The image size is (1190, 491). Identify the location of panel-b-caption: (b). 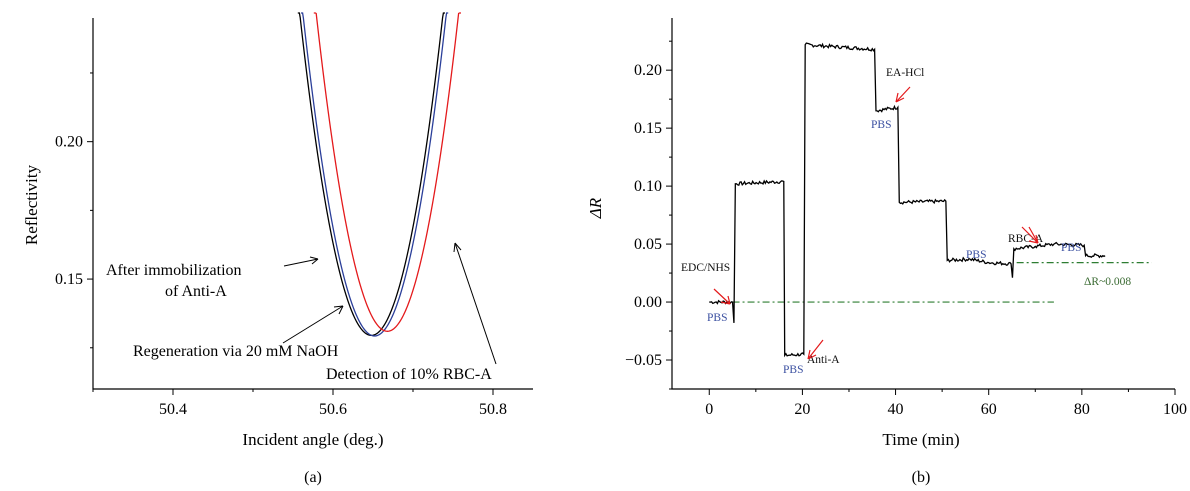
(921, 477).